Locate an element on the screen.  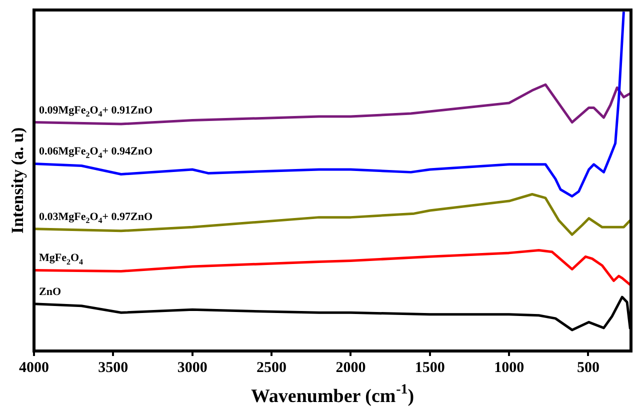
y-axis-title: Intensity (a. u) is located at coordinates (17, 180).